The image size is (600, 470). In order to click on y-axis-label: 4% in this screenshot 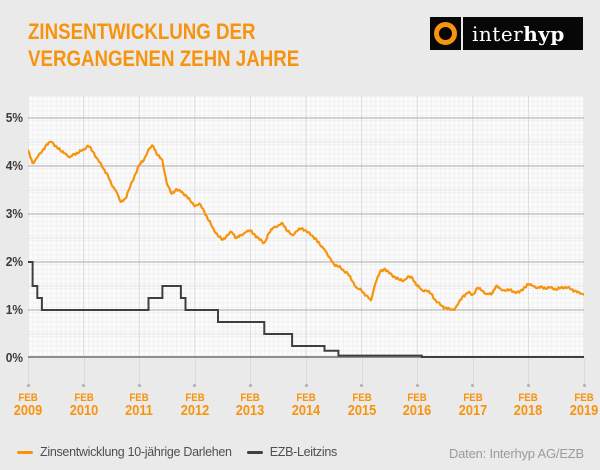, I will do `click(14, 165)`.